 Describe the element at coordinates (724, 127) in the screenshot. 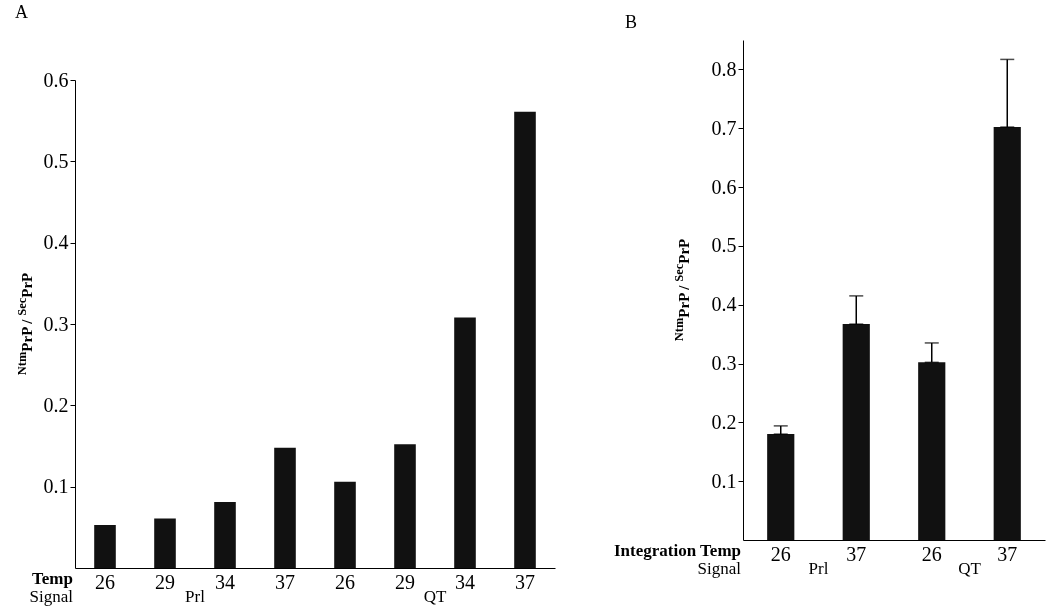

I see `y-tick-label: 0.7` at that location.